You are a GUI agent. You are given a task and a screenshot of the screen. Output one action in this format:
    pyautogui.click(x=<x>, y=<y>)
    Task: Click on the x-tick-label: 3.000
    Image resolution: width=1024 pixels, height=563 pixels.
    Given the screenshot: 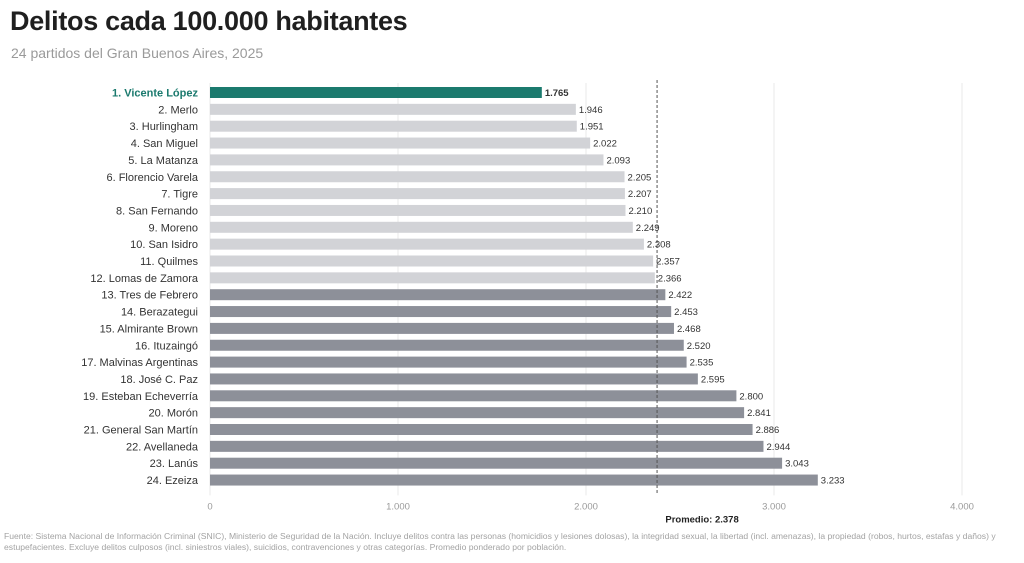 What is the action you would take?
    pyautogui.click(x=774, y=506)
    